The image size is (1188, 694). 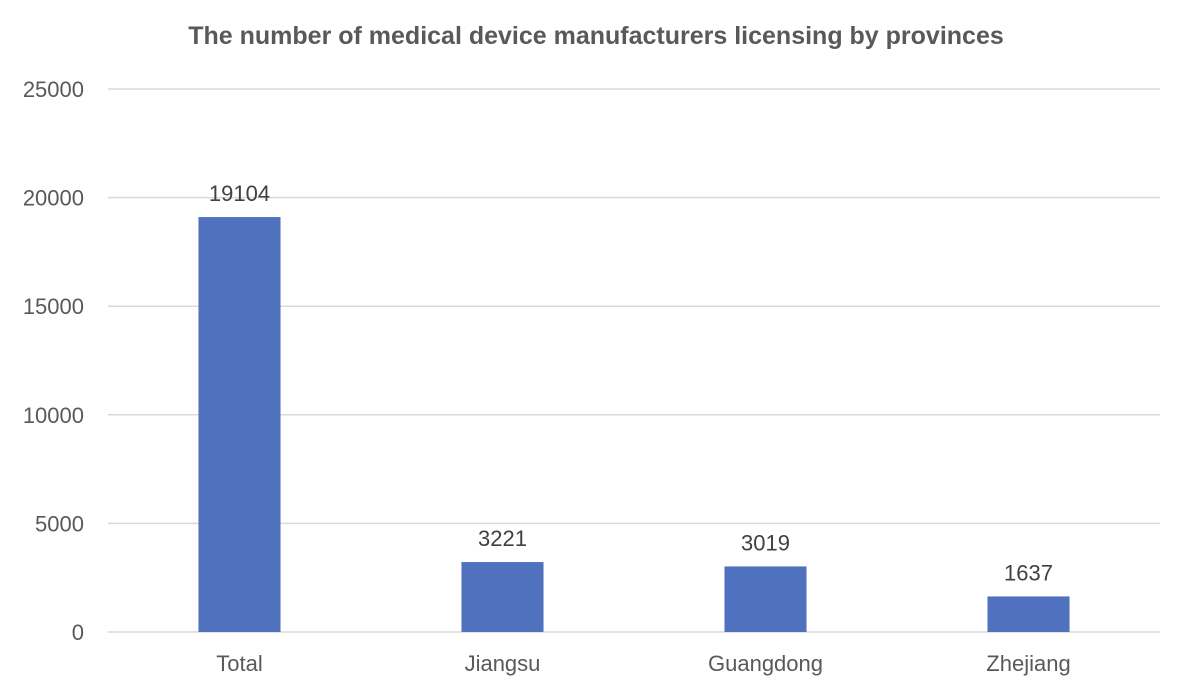 I want to click on bar-jiangsu, so click(x=502, y=597).